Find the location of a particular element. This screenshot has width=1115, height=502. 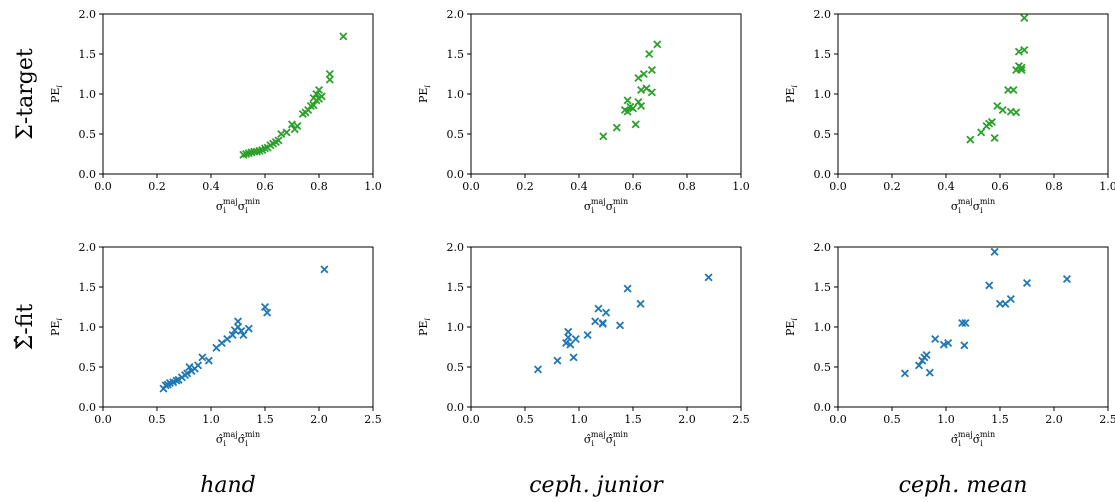

x-tick-label: 0.5 is located at coordinates (892, 419).